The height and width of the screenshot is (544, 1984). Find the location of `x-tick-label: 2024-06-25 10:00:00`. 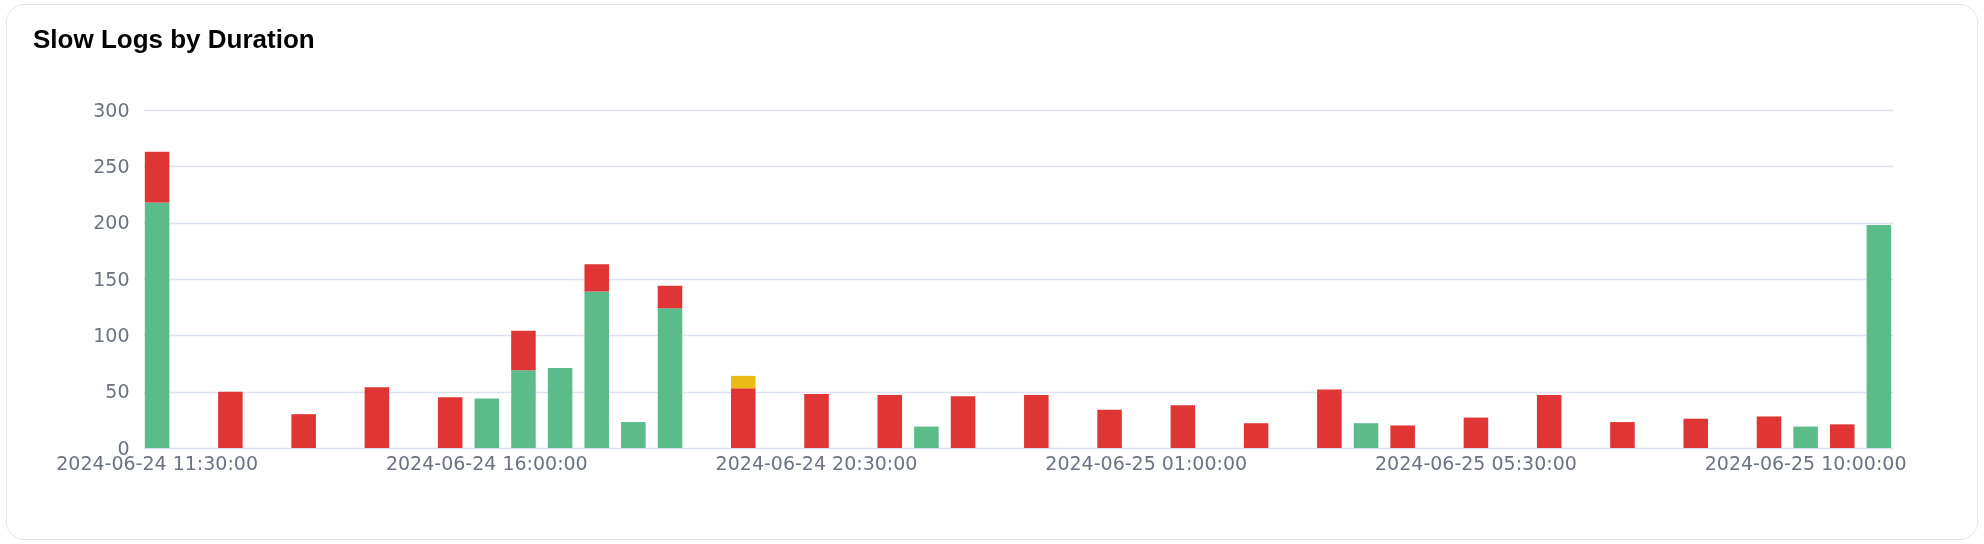

x-tick-label: 2024-06-25 10:00:00 is located at coordinates (1805, 462).